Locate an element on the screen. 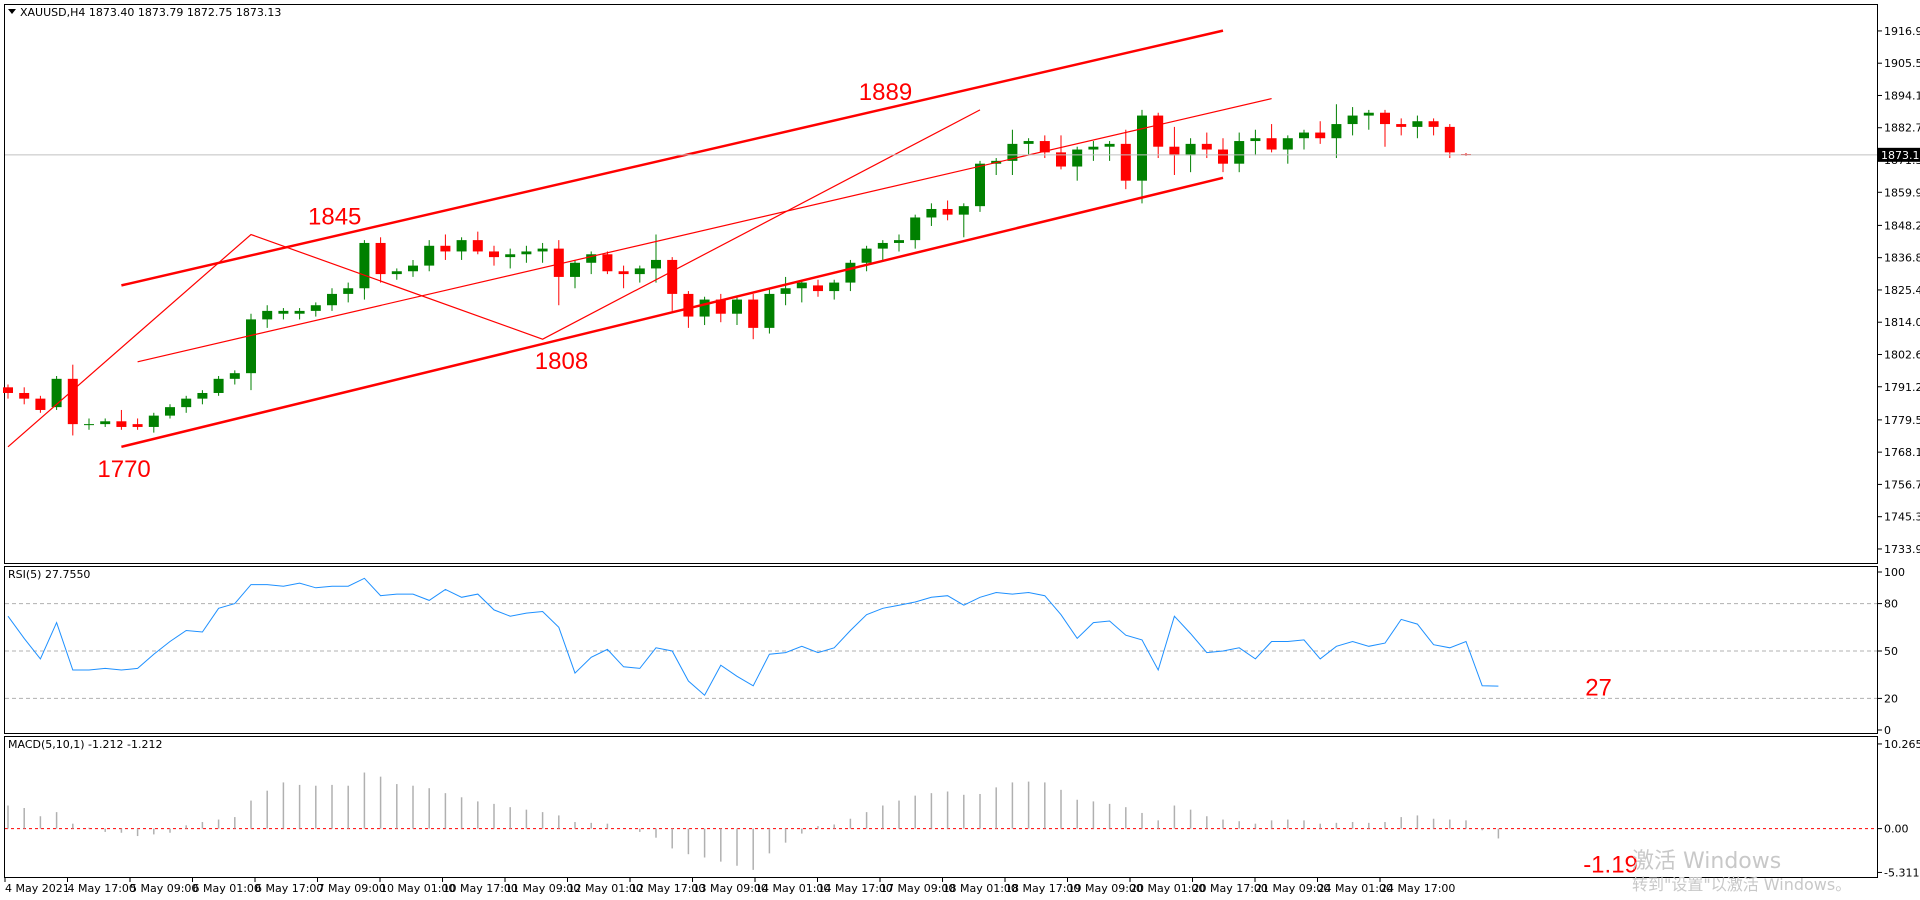  price-annotation: 1808 is located at coordinates (561, 361).